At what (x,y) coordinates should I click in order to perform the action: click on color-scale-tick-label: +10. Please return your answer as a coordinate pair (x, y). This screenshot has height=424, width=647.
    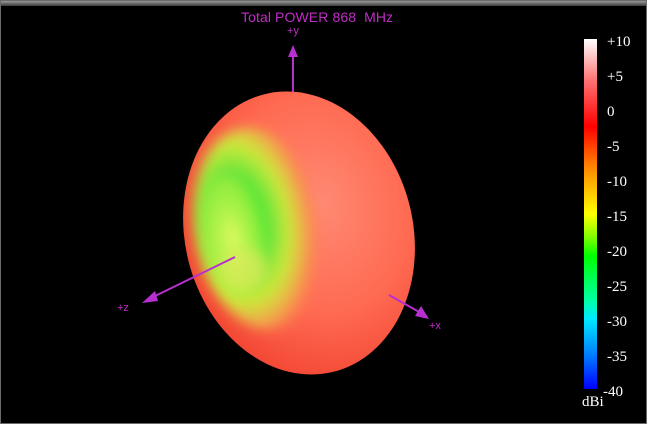
    Looking at the image, I should click on (619, 42).